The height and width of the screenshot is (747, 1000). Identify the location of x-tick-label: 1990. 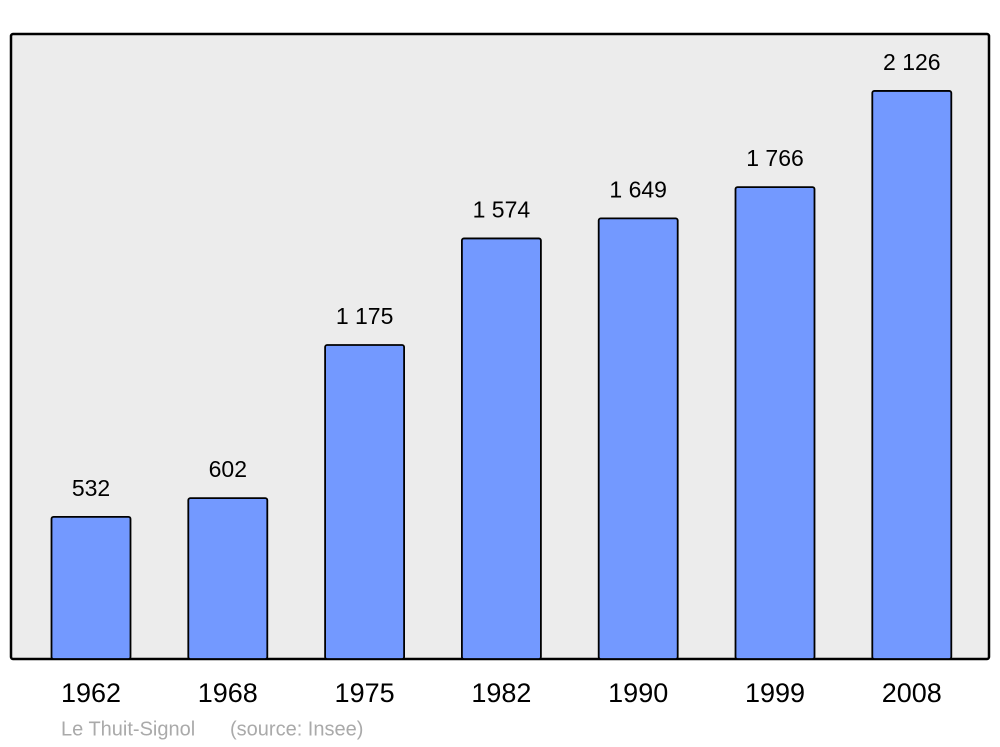
(638, 693).